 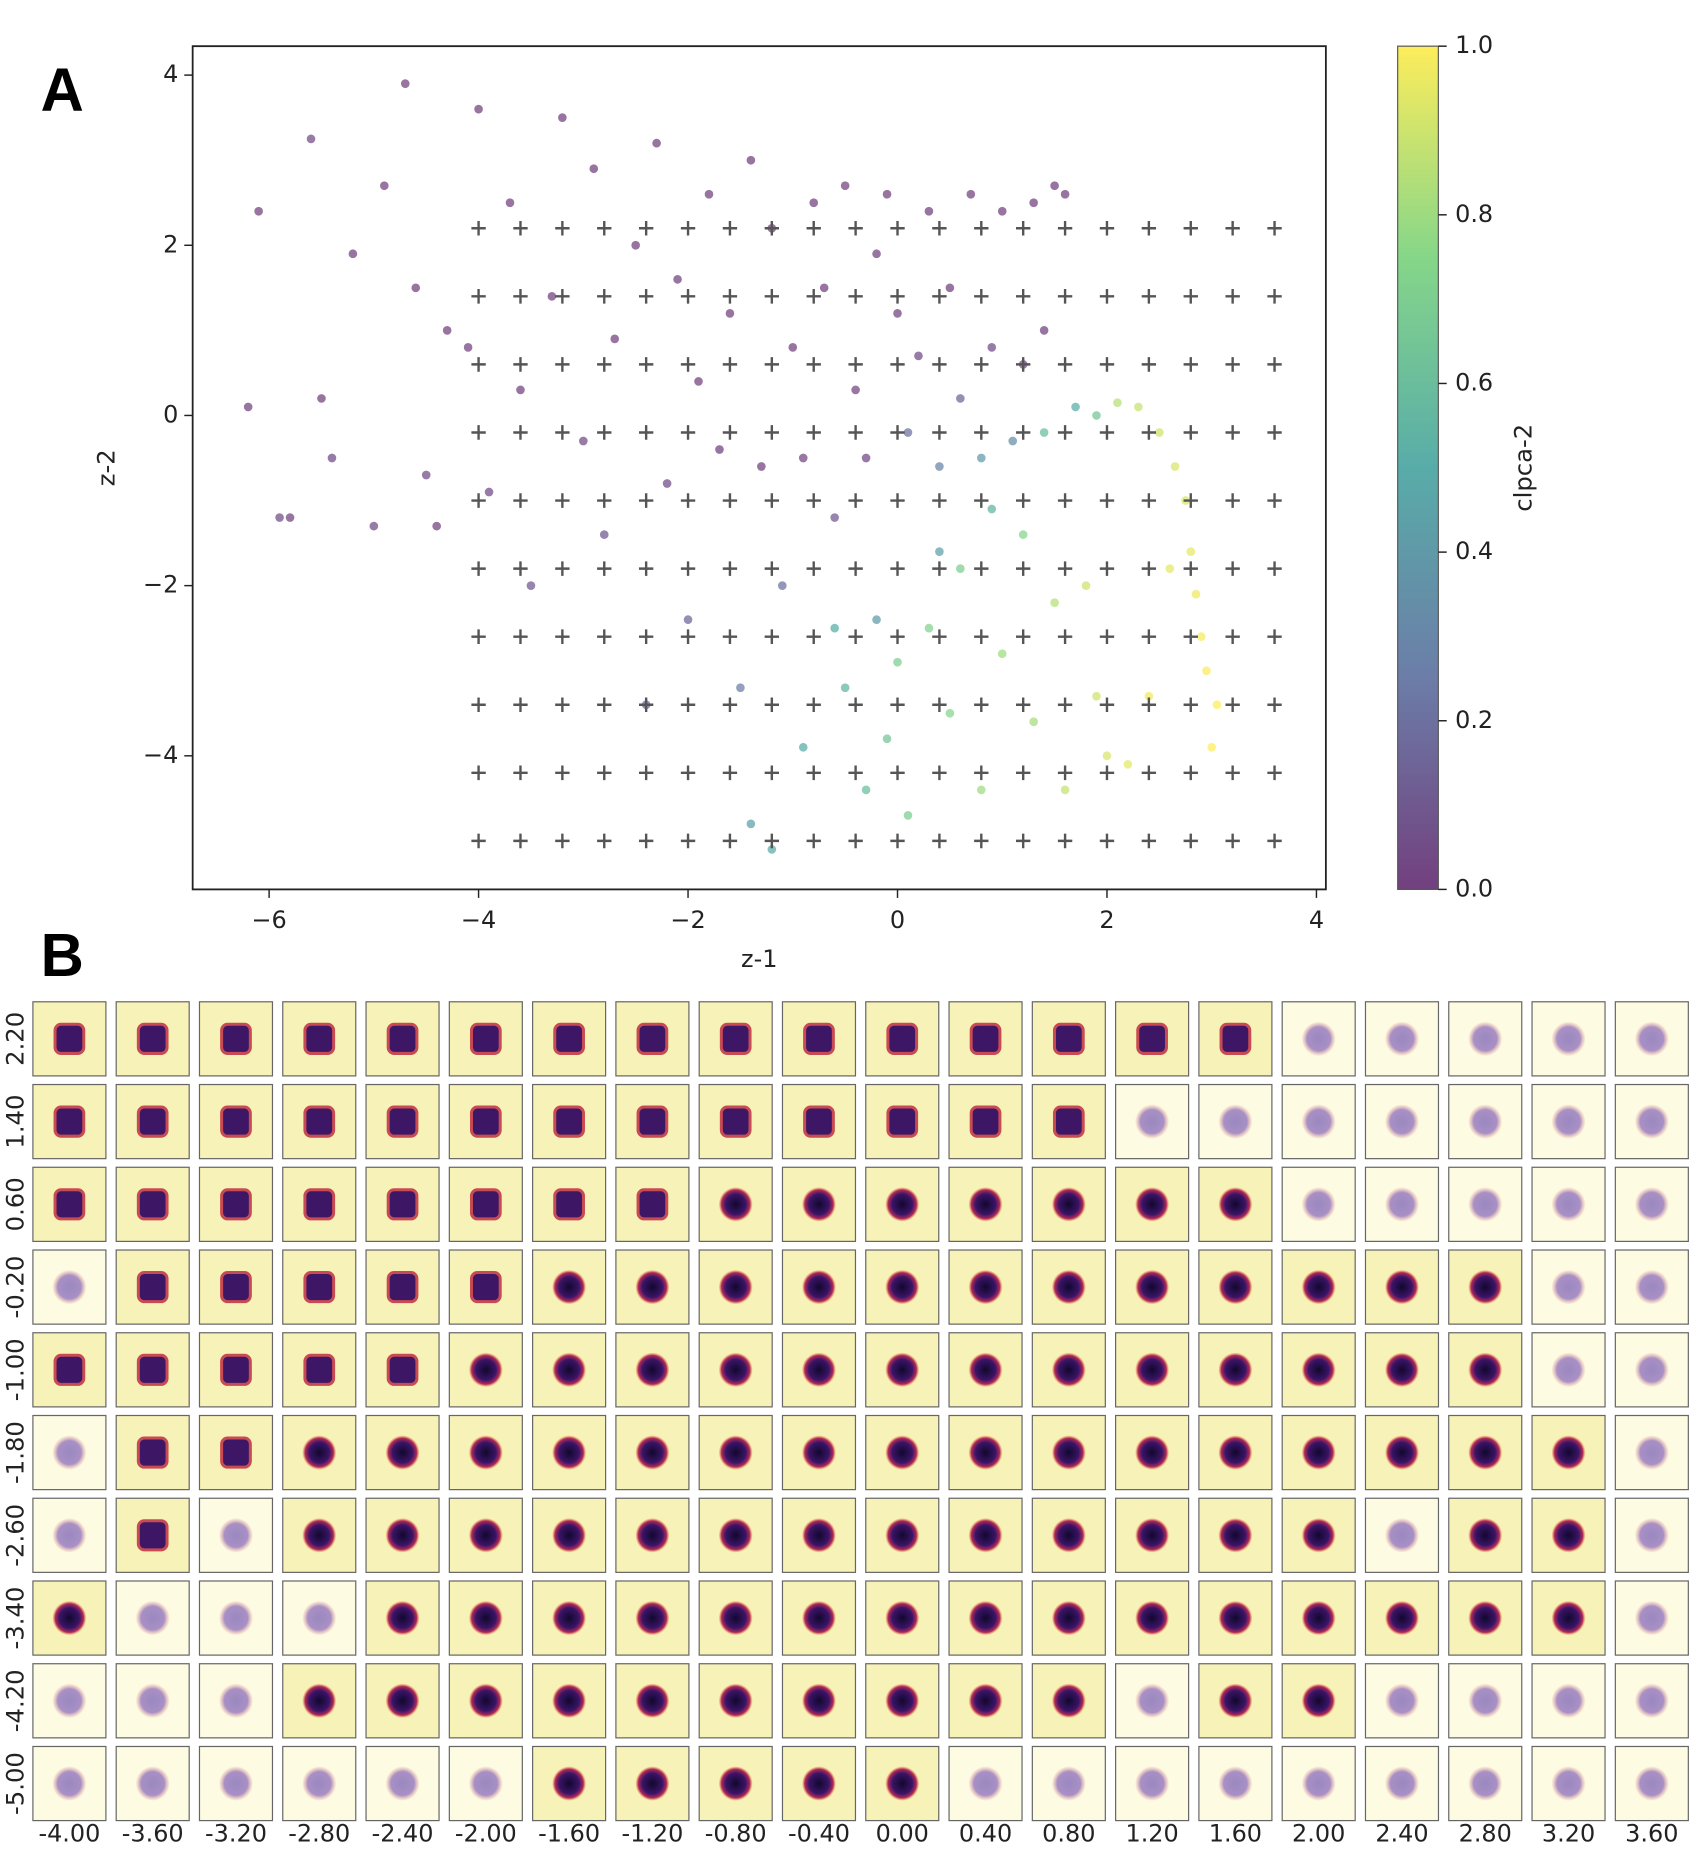 What do you see at coordinates (1474, 720) in the screenshot?
I see `colorbar-tick-label: 0.2` at bounding box center [1474, 720].